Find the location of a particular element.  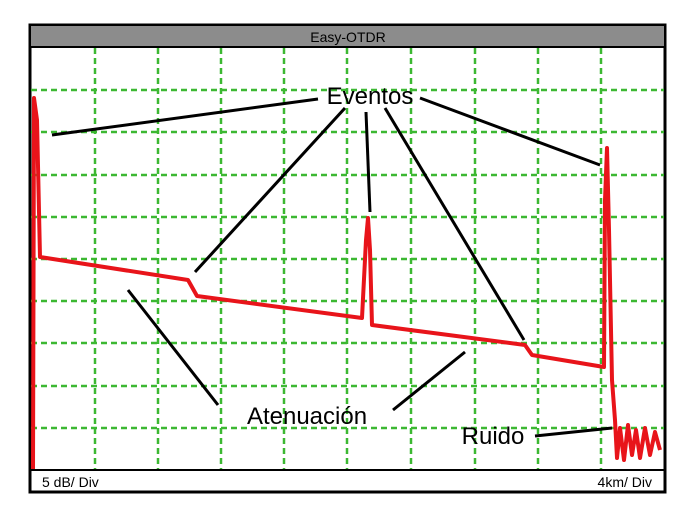

footer-right: 4km/ Div is located at coordinates (625, 482).